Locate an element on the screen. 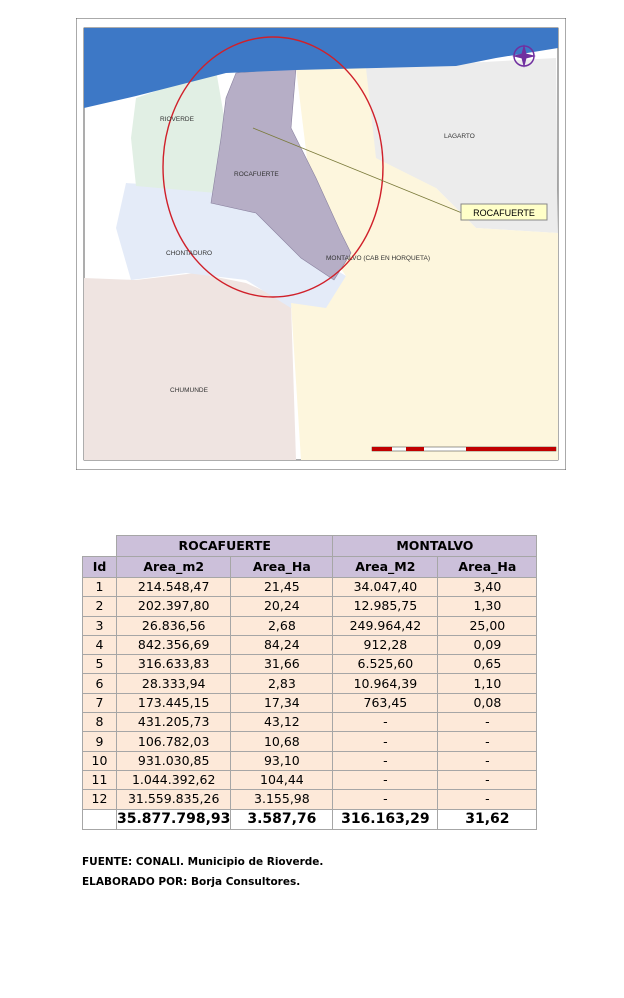 The image size is (624, 998). callout-label: ROCAFUERTE is located at coordinates (504, 213).